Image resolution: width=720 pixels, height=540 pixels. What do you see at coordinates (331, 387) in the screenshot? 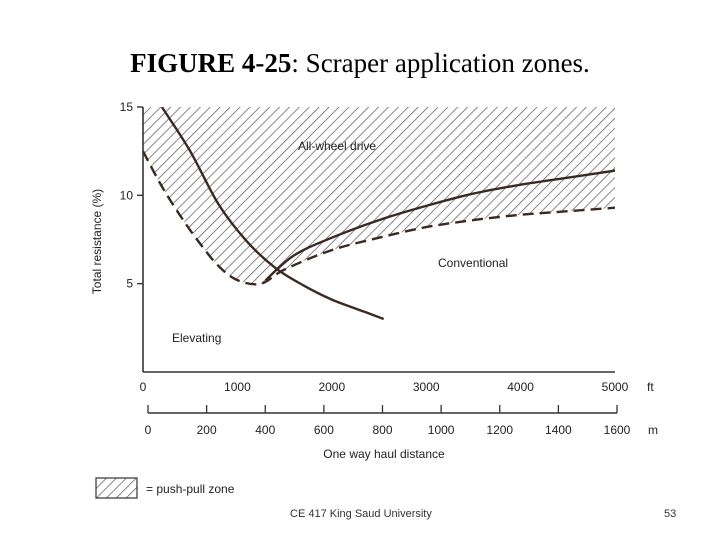
I see `x-tick-label-ft: 2000` at bounding box center [331, 387].